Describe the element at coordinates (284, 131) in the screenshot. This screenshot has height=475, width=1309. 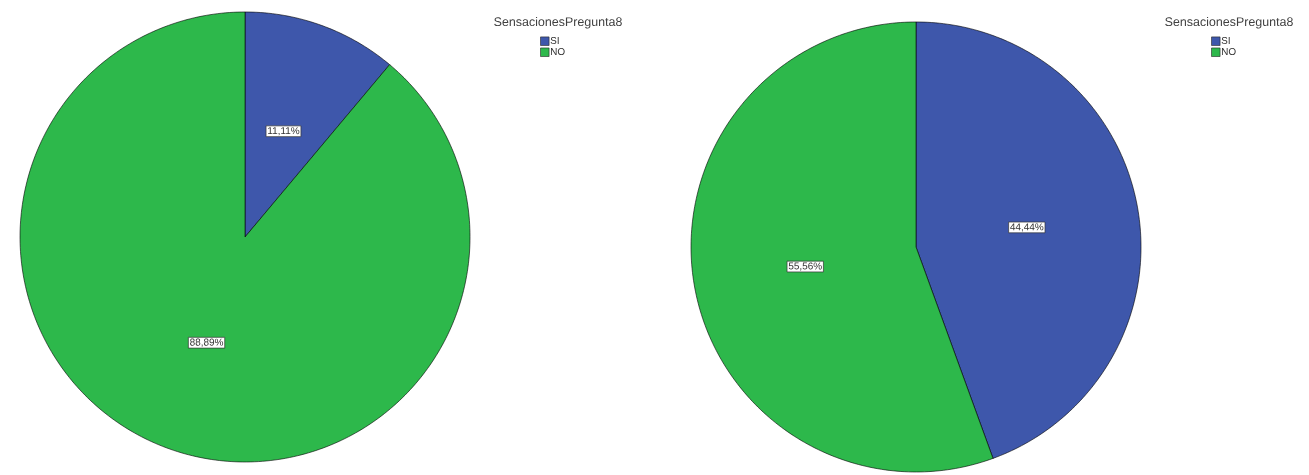
I see `data-label: 11,11%` at that location.